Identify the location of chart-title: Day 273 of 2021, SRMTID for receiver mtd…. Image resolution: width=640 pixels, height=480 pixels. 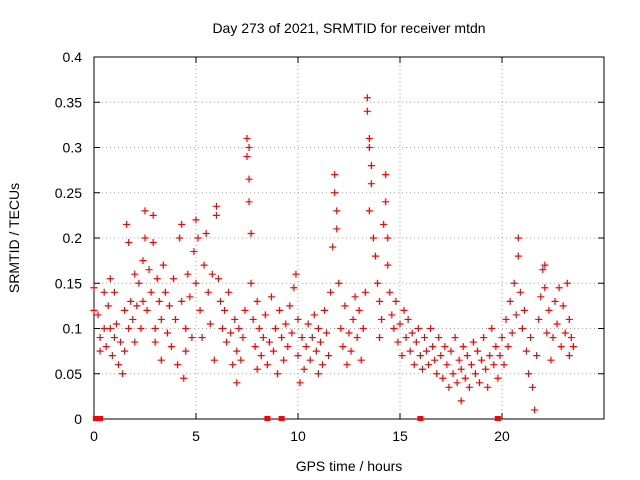
(348, 28).